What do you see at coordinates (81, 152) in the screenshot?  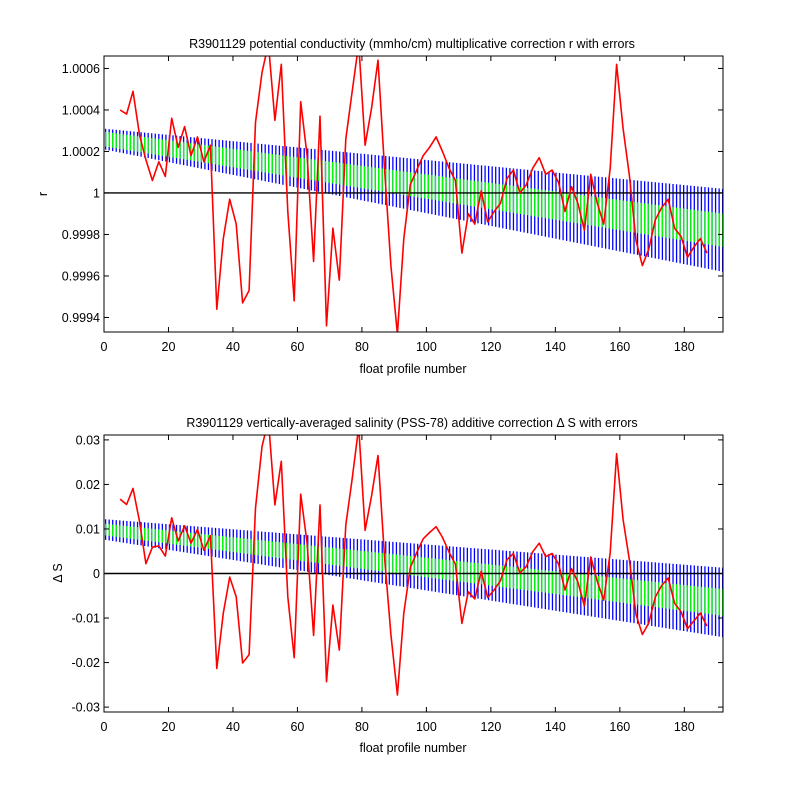 I see `y-tick-label: 1.0002` at bounding box center [81, 152].